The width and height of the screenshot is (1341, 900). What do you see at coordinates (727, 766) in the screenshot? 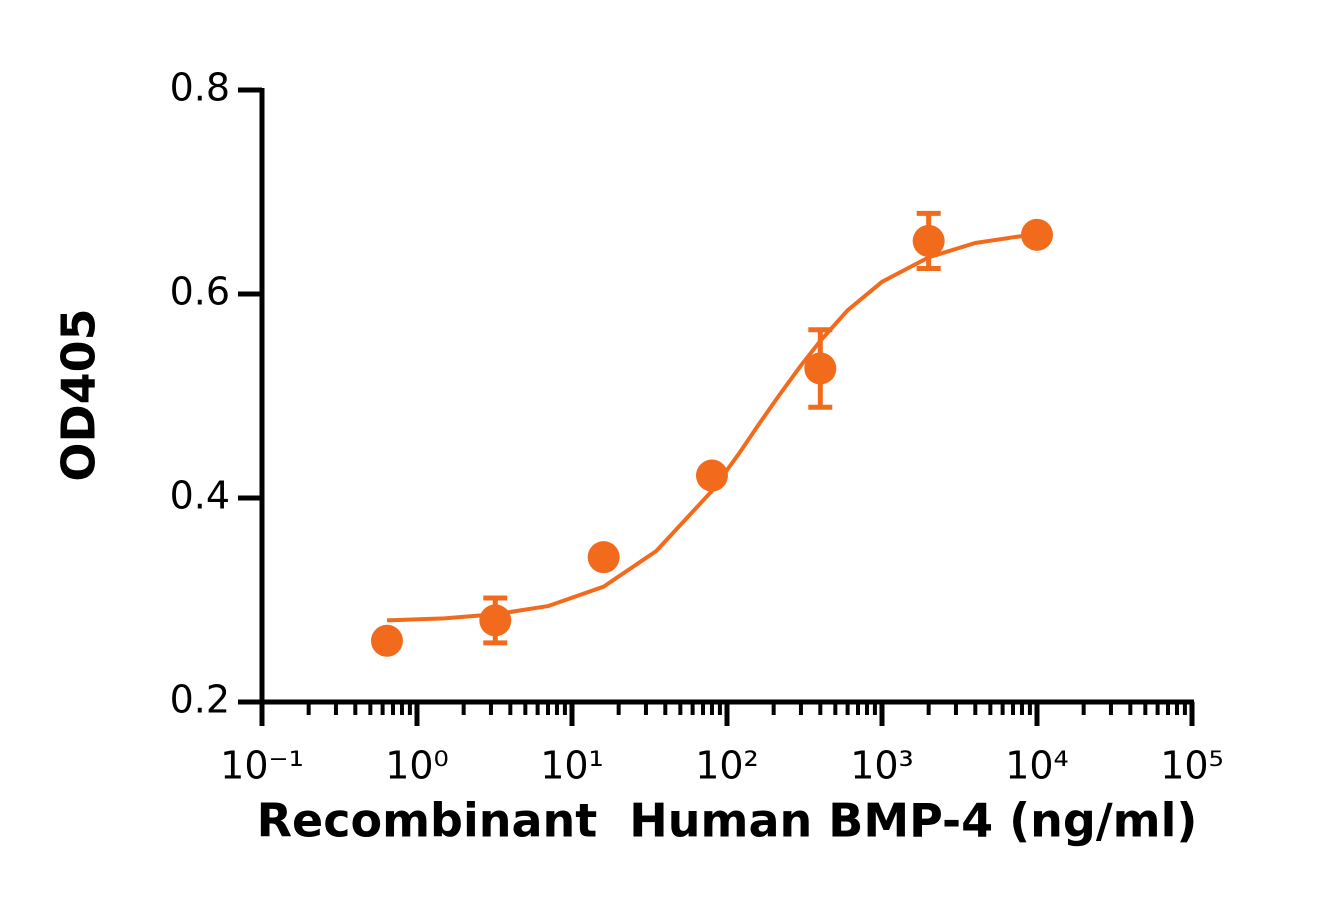
I see `x-tick-label: 10²` at bounding box center [727, 766].